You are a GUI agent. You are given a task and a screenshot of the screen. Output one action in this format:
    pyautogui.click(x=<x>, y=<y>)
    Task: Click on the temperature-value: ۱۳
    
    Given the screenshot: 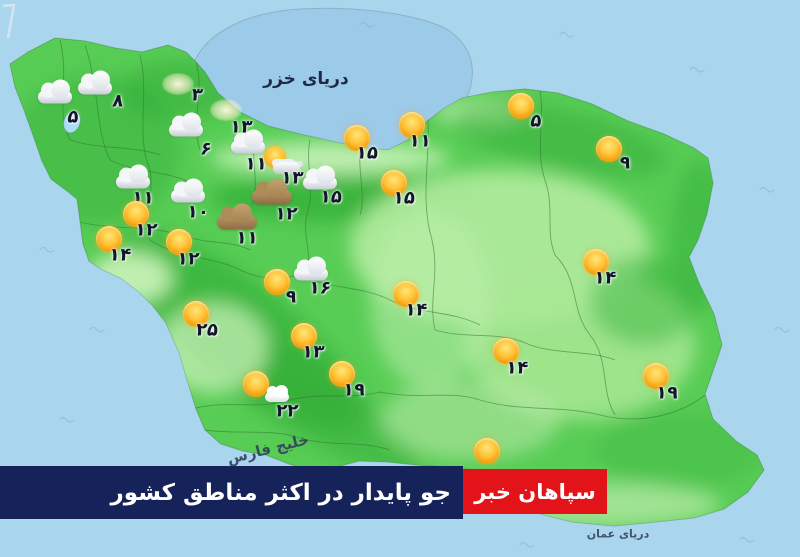 What is the action you would take?
    pyautogui.click(x=313, y=352)
    